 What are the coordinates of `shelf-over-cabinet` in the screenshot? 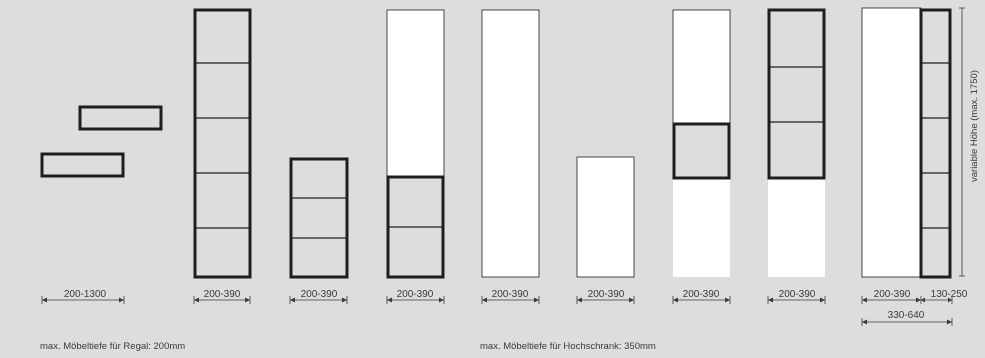 It's located at (796, 142).